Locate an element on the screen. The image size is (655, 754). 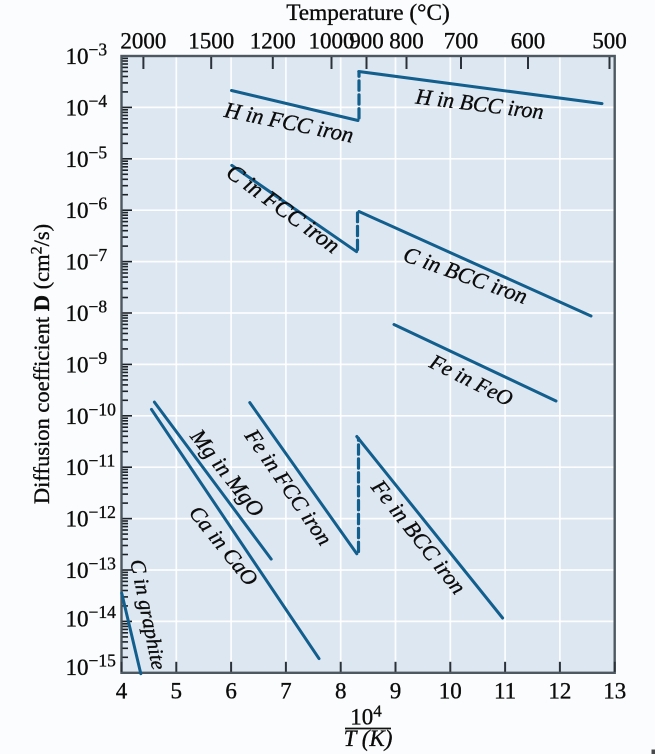
svg-text: 9 is located at coordinates (396, 691).